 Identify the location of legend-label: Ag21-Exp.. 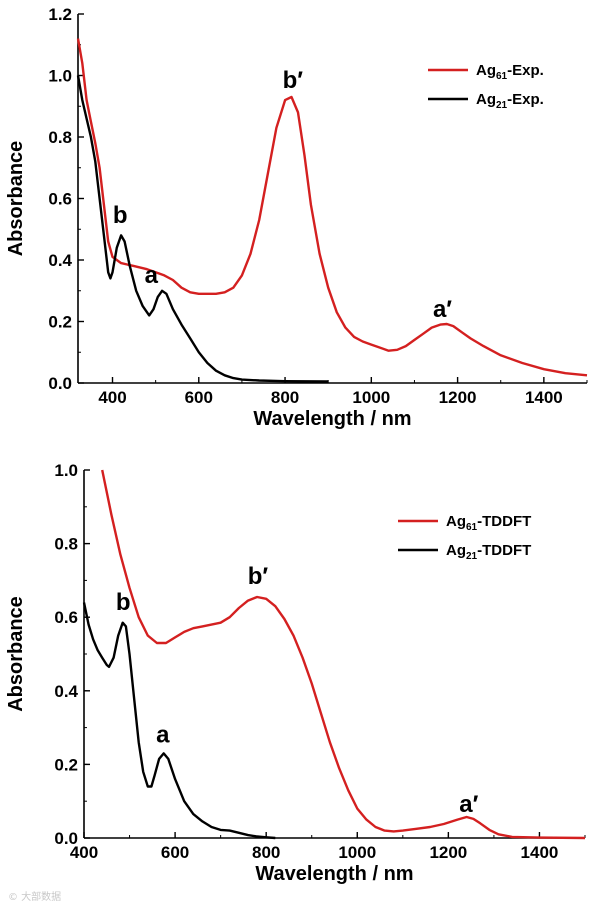
(510, 101).